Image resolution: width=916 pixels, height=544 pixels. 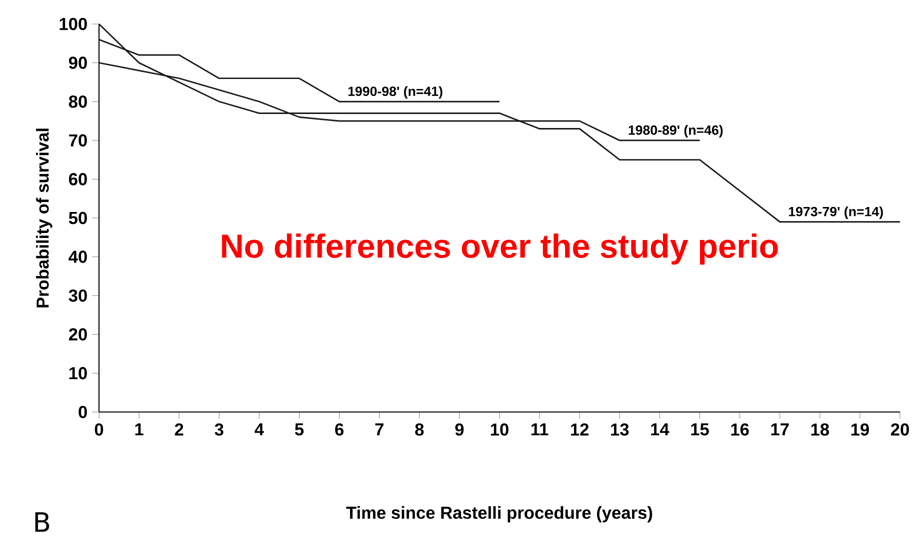 What do you see at coordinates (499, 514) in the screenshot?
I see `x-axis-title: Time since Rastelli procedure (years)` at bounding box center [499, 514].